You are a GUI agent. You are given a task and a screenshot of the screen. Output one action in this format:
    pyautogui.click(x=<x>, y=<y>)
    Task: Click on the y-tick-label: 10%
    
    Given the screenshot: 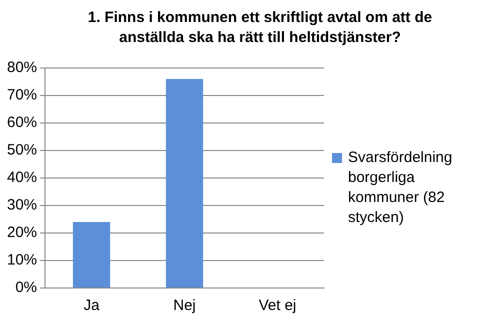 What is the action you would take?
    pyautogui.click(x=22, y=260)
    